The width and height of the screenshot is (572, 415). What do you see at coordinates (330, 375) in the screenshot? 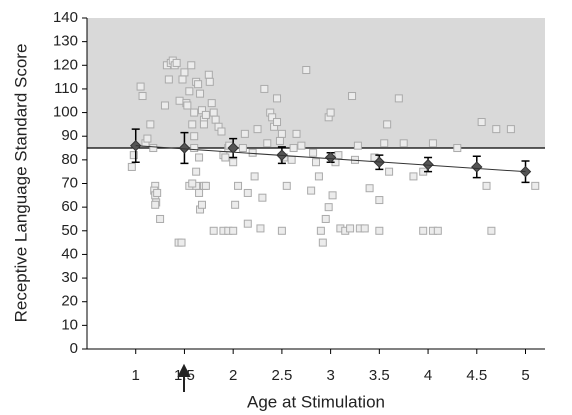
I see `x-tick-label: 3` at bounding box center [330, 375].